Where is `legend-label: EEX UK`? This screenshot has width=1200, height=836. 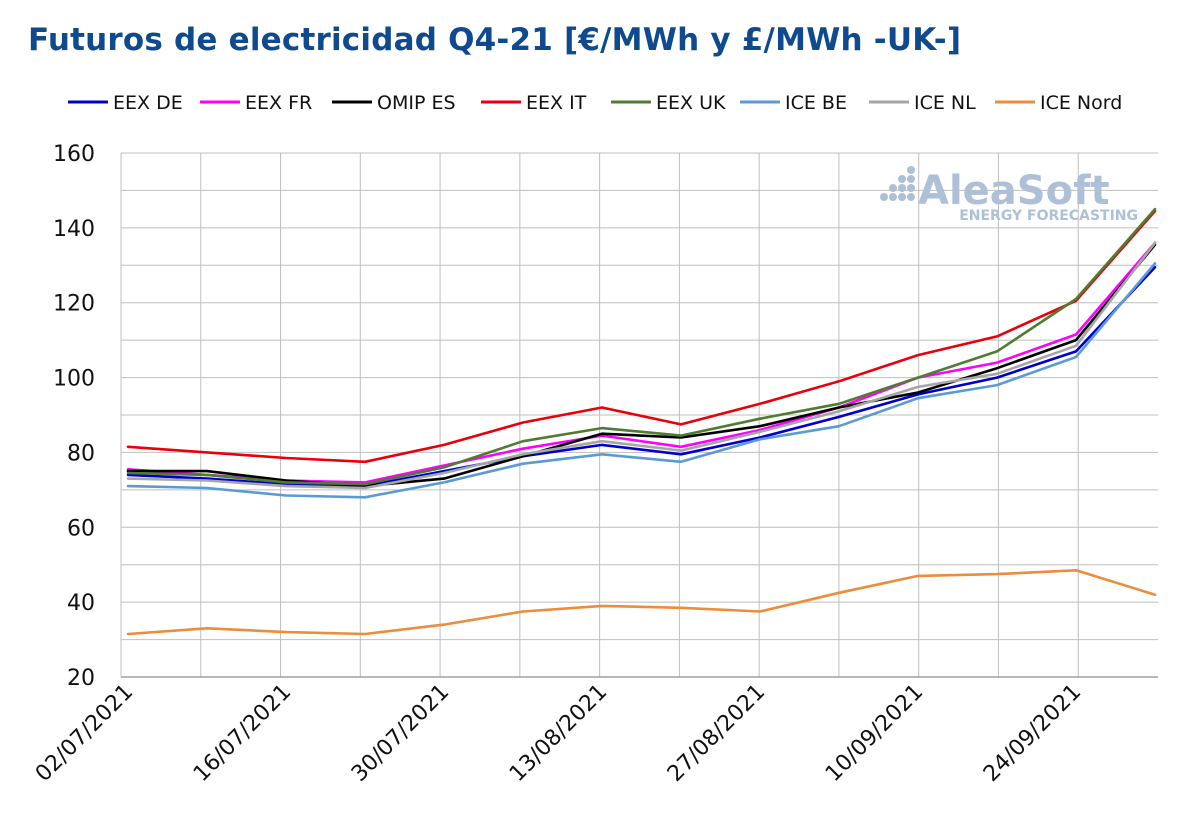
legend-label: EEX UK is located at coordinates (691, 103).